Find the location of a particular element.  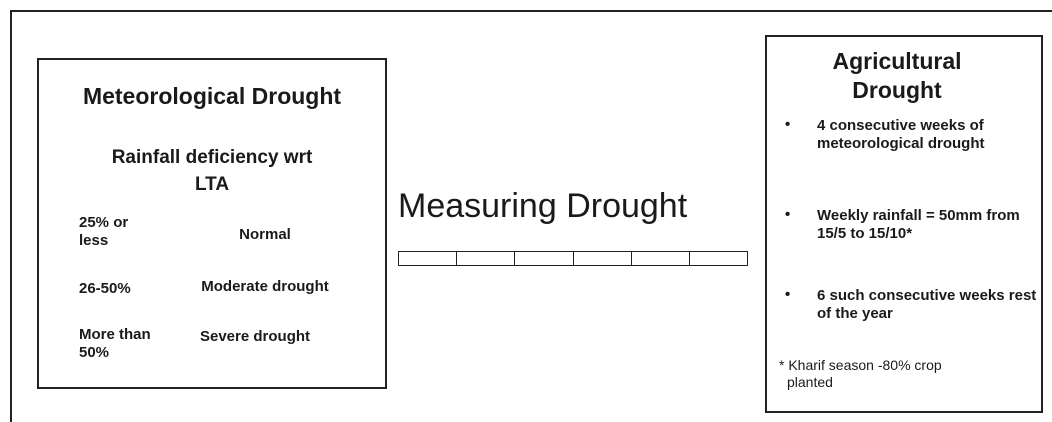

box-title: Agricultural Drought is located at coordinates (897, 75).